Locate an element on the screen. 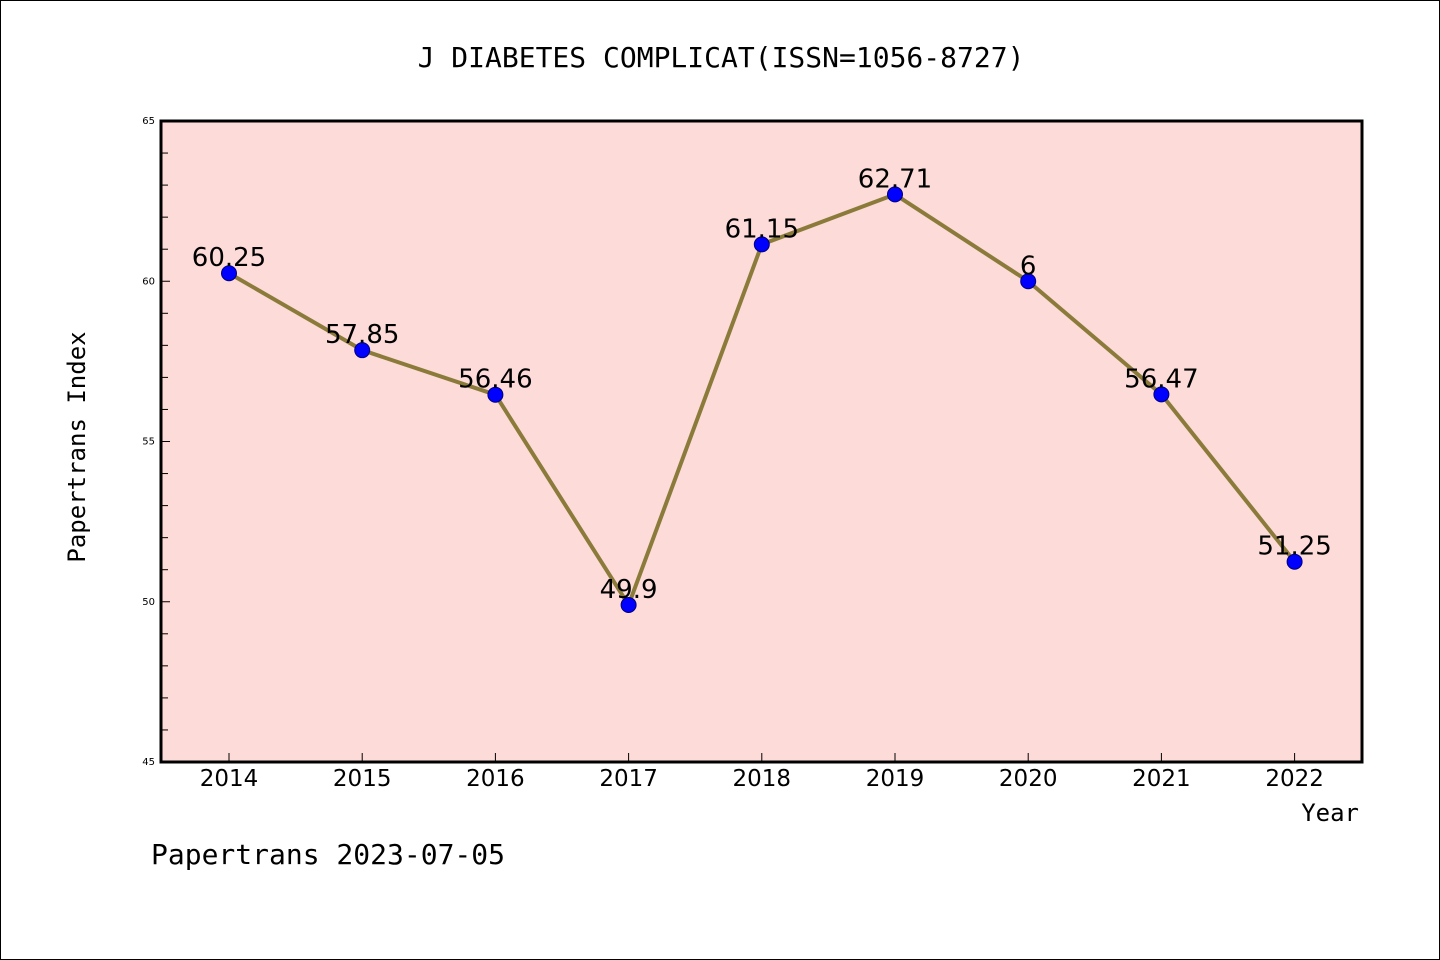 Image resolution: width=1440 pixels, height=960 pixels. x-tick-label: 2015 is located at coordinates (362, 779).